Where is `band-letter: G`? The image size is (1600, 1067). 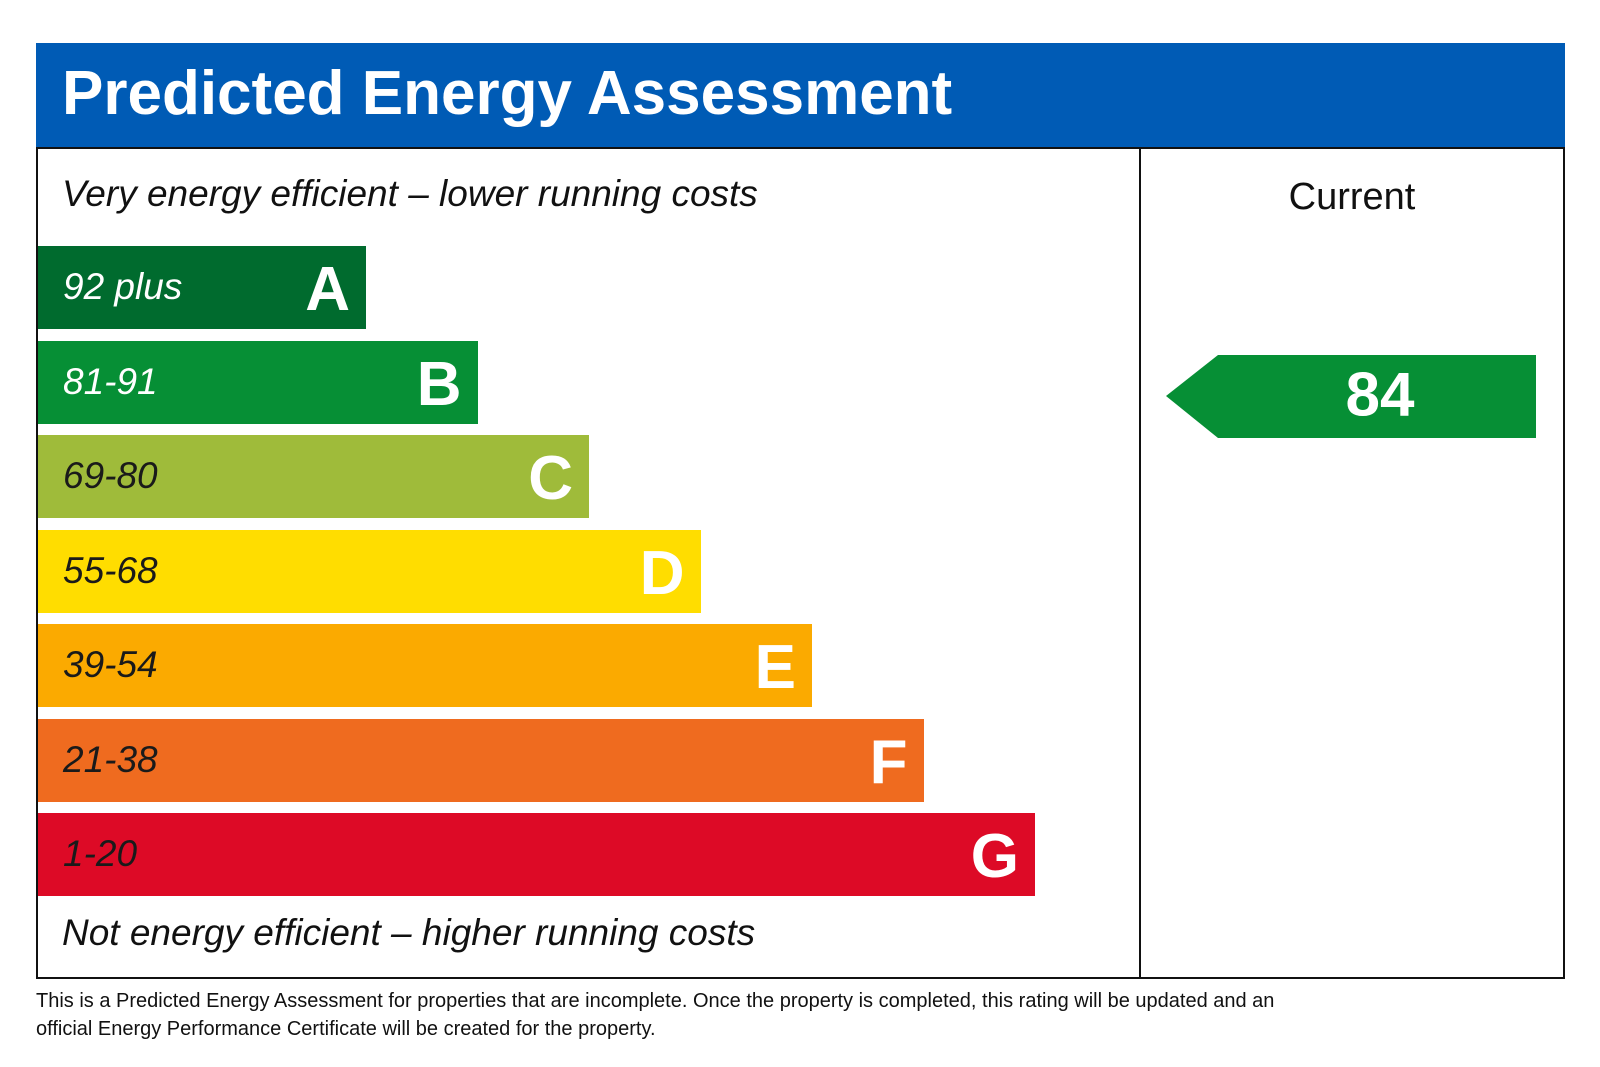
band-letter: G is located at coordinates (994, 856).